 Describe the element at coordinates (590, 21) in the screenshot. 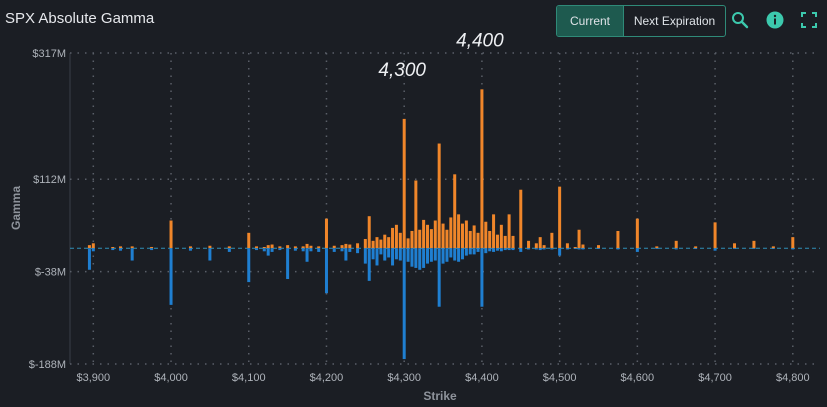

I see `current-button: Current` at that location.